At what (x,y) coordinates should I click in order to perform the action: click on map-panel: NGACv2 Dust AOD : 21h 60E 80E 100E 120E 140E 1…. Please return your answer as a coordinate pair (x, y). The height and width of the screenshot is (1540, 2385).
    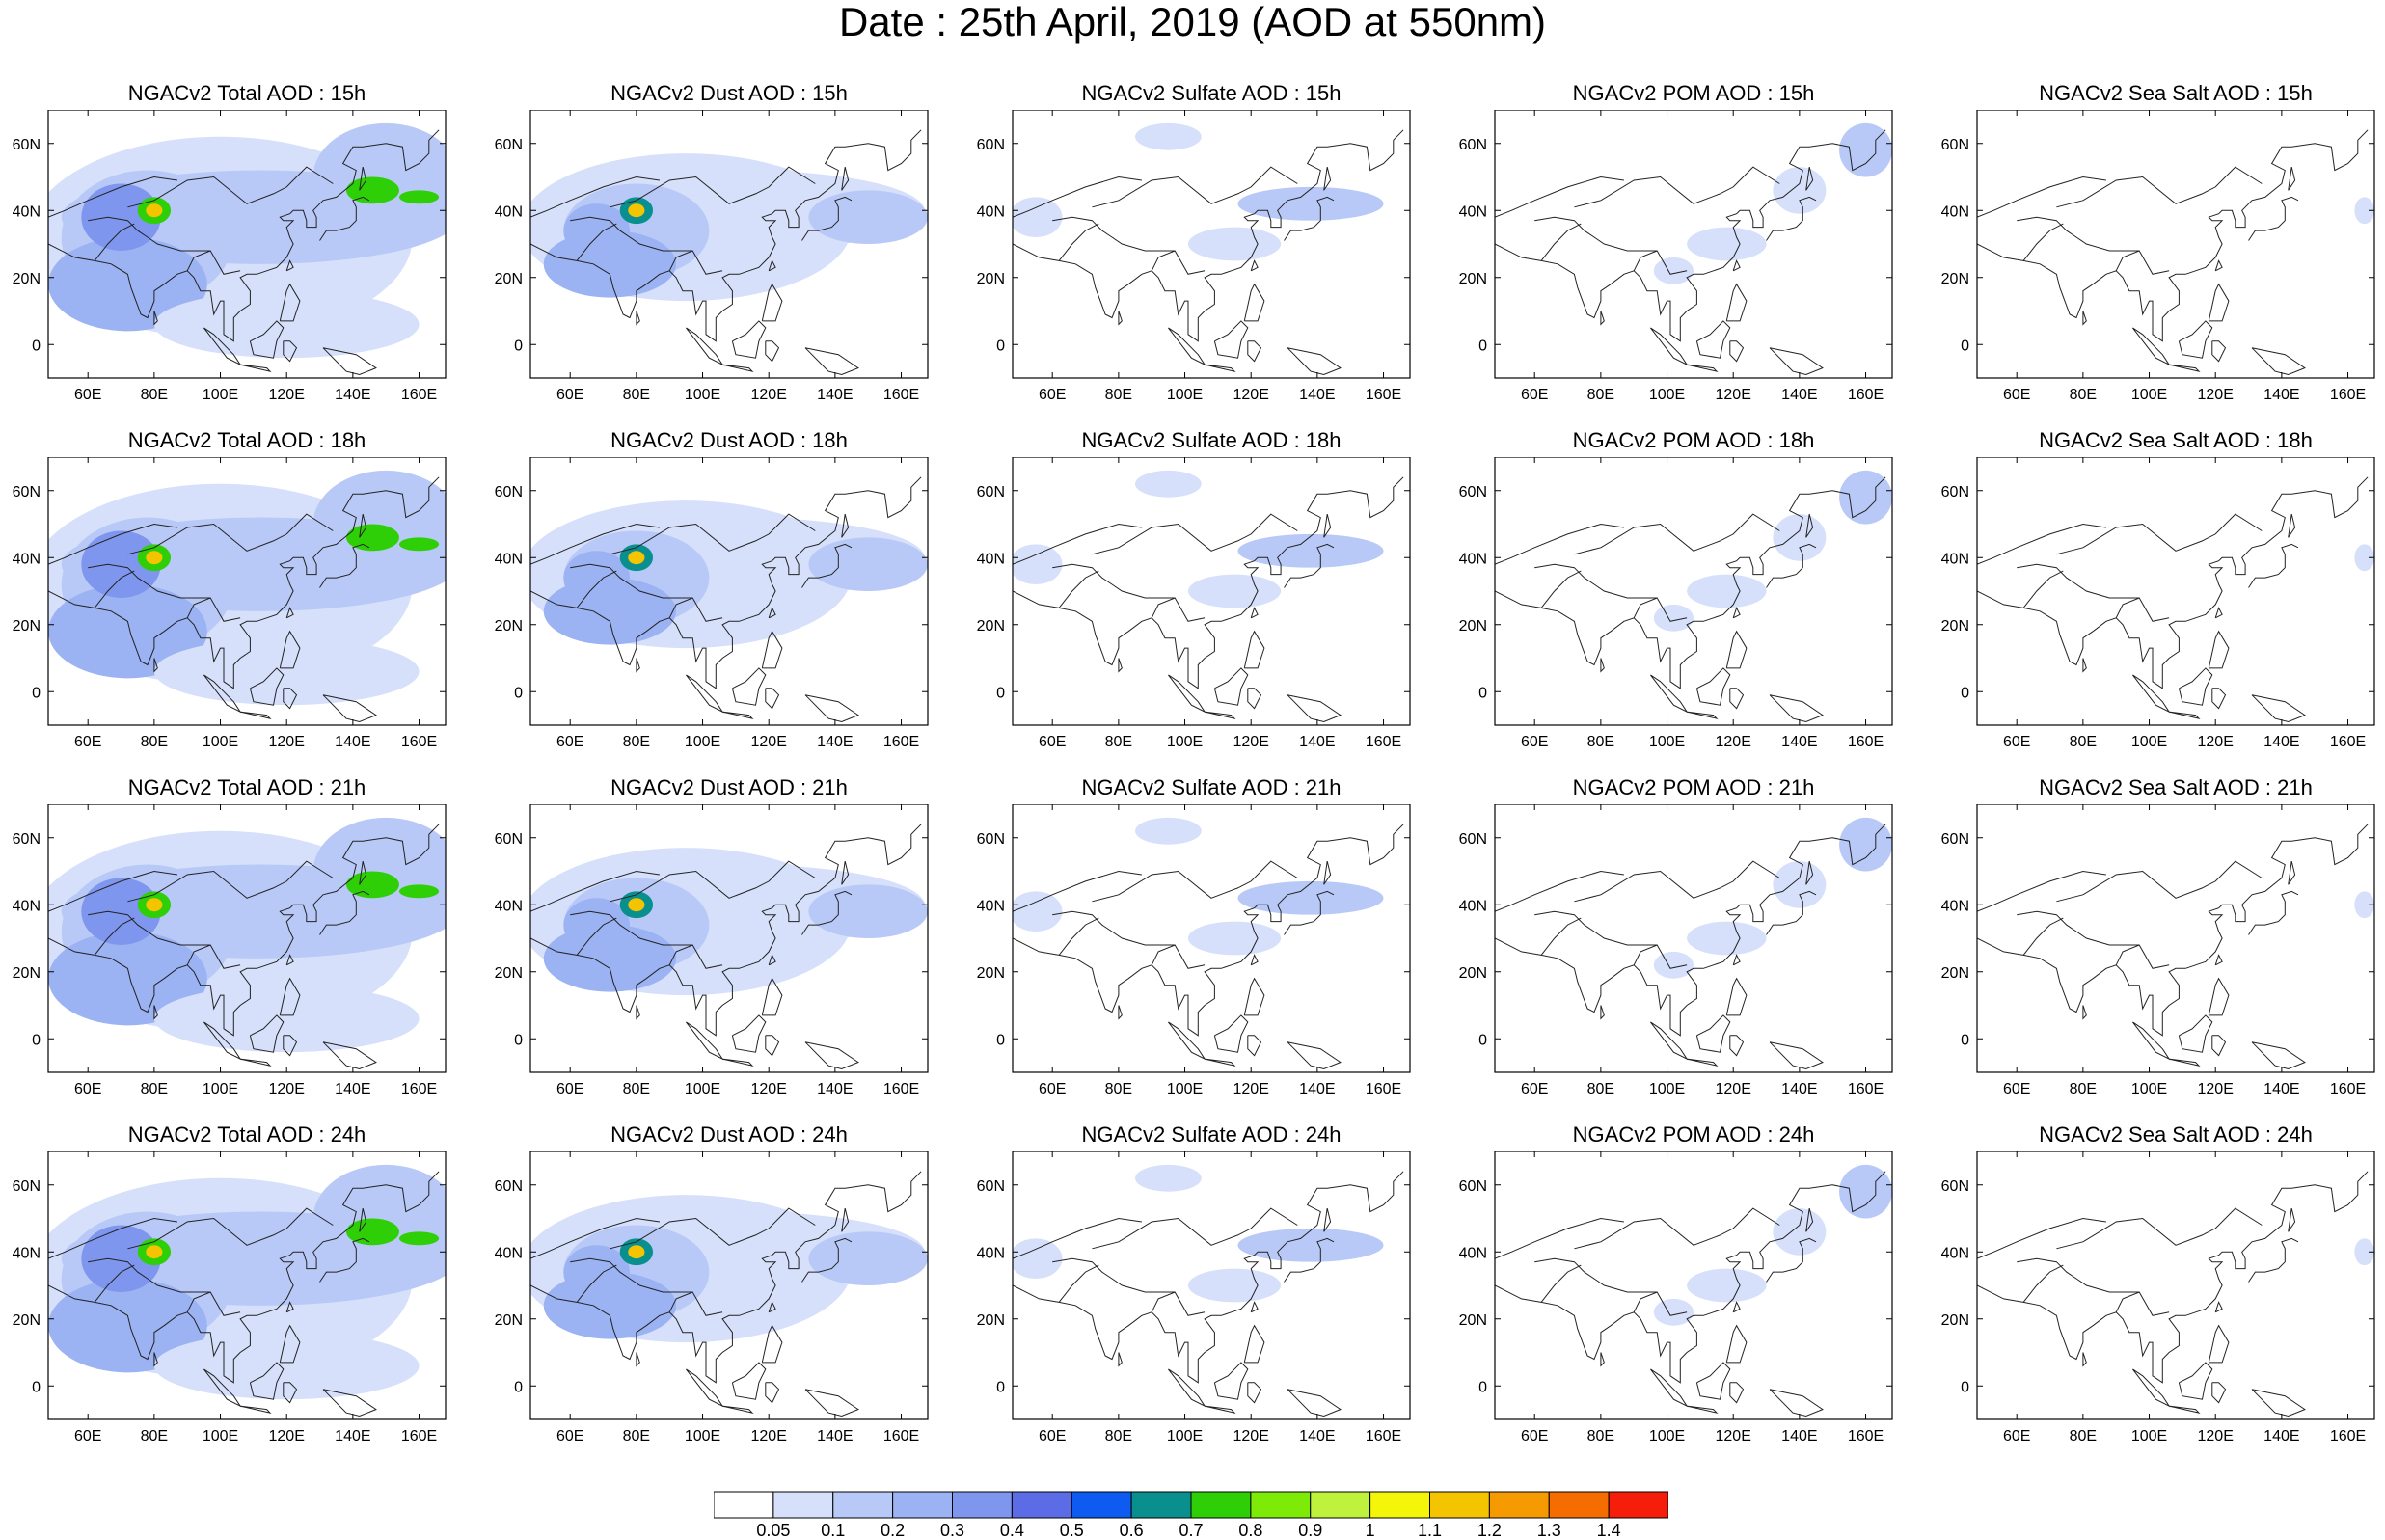
    Looking at the image, I should click on (705, 948).